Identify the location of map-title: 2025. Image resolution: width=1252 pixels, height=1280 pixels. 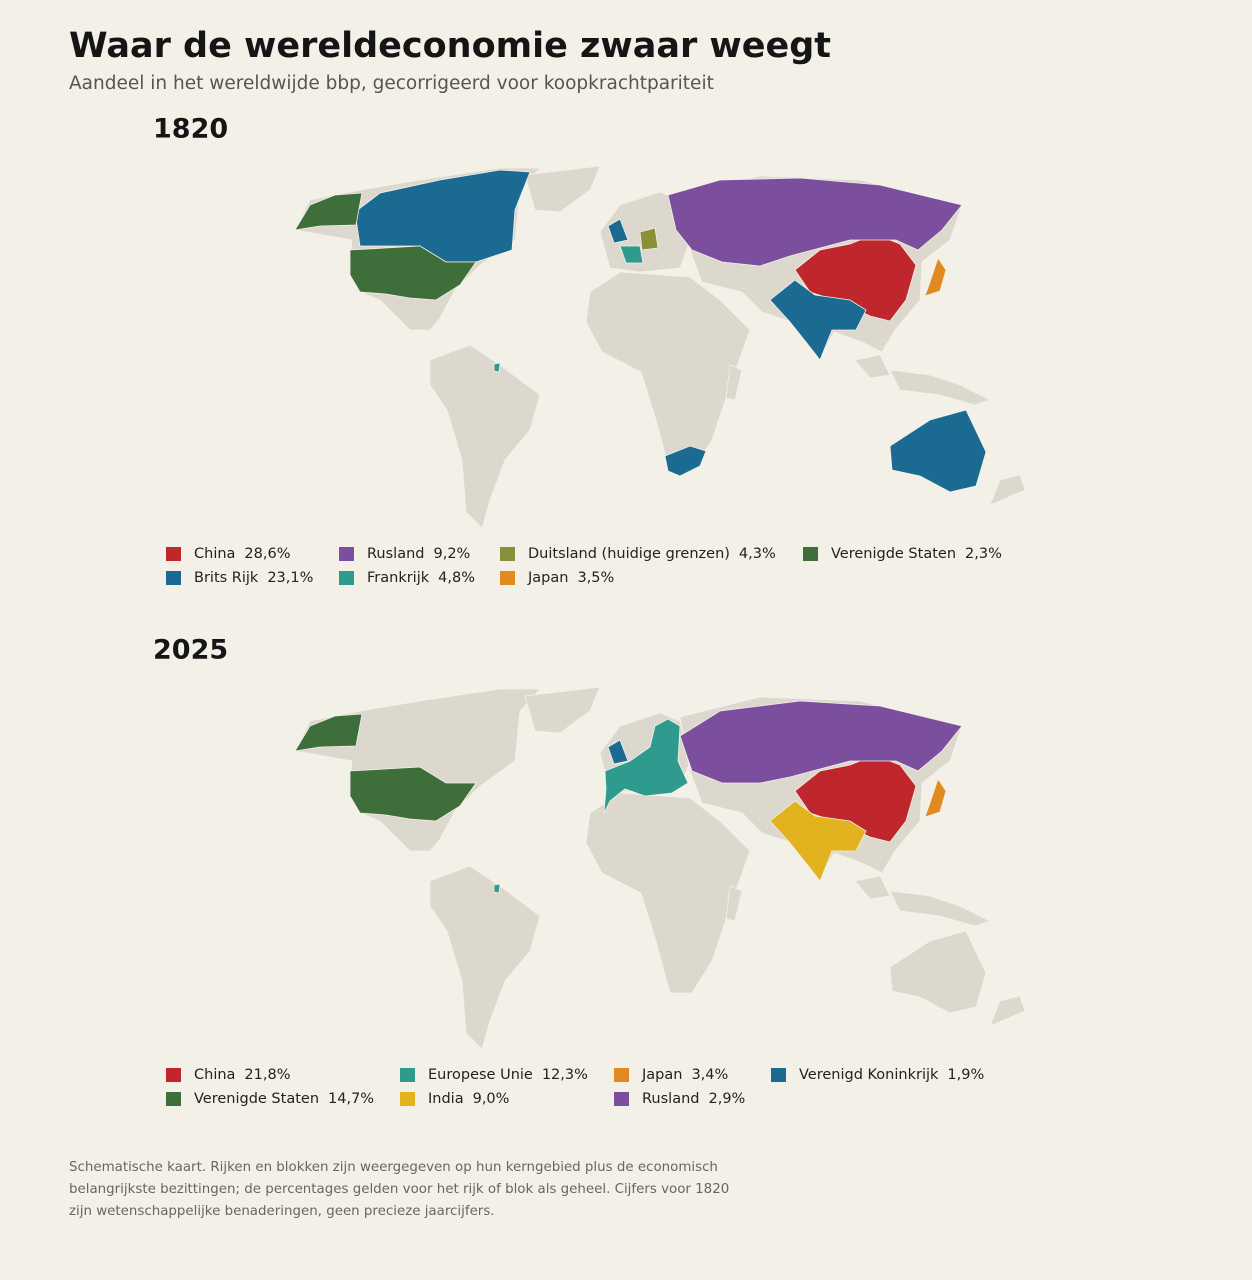
(190, 650).